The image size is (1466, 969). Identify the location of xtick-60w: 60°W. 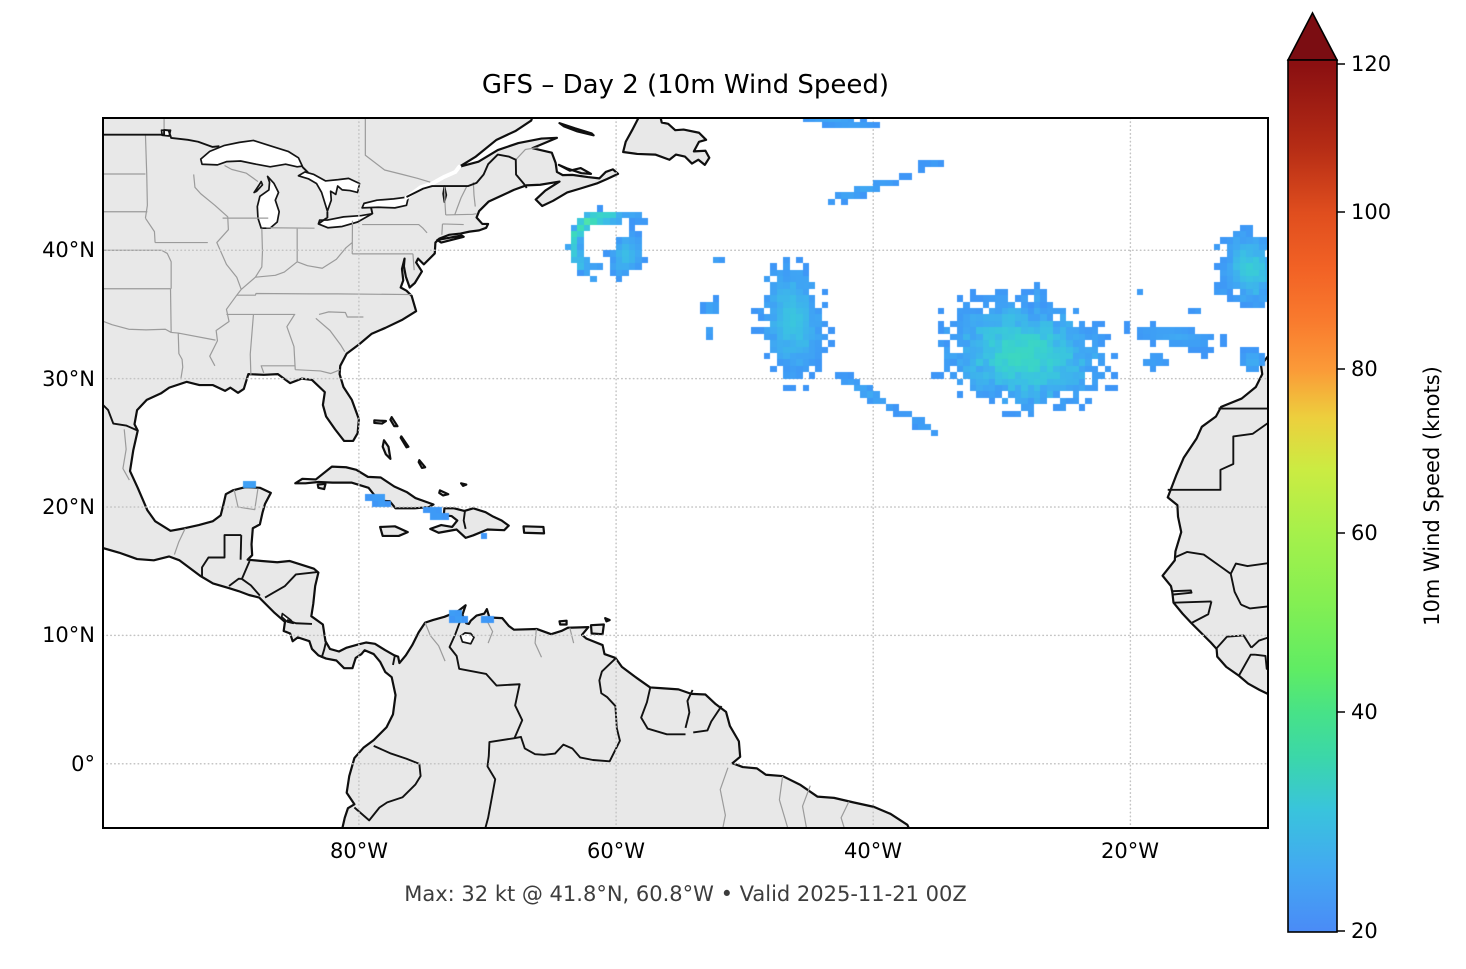
(616, 851).